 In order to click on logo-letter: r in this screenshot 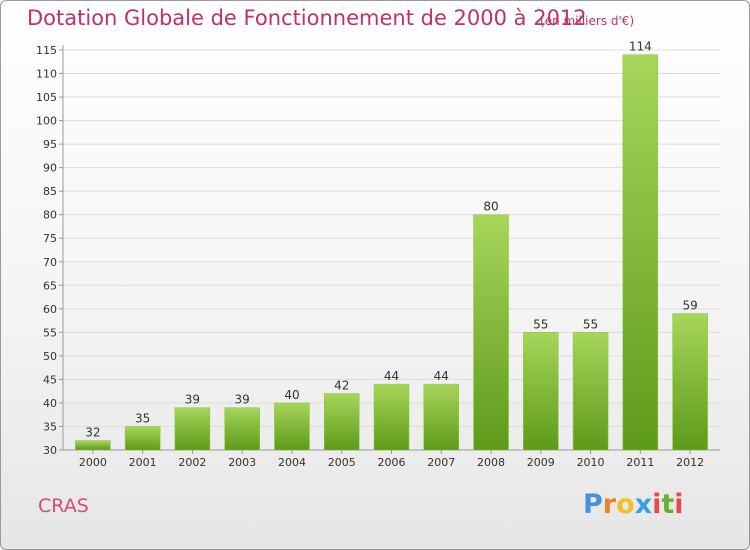, I will do `click(609, 504)`.